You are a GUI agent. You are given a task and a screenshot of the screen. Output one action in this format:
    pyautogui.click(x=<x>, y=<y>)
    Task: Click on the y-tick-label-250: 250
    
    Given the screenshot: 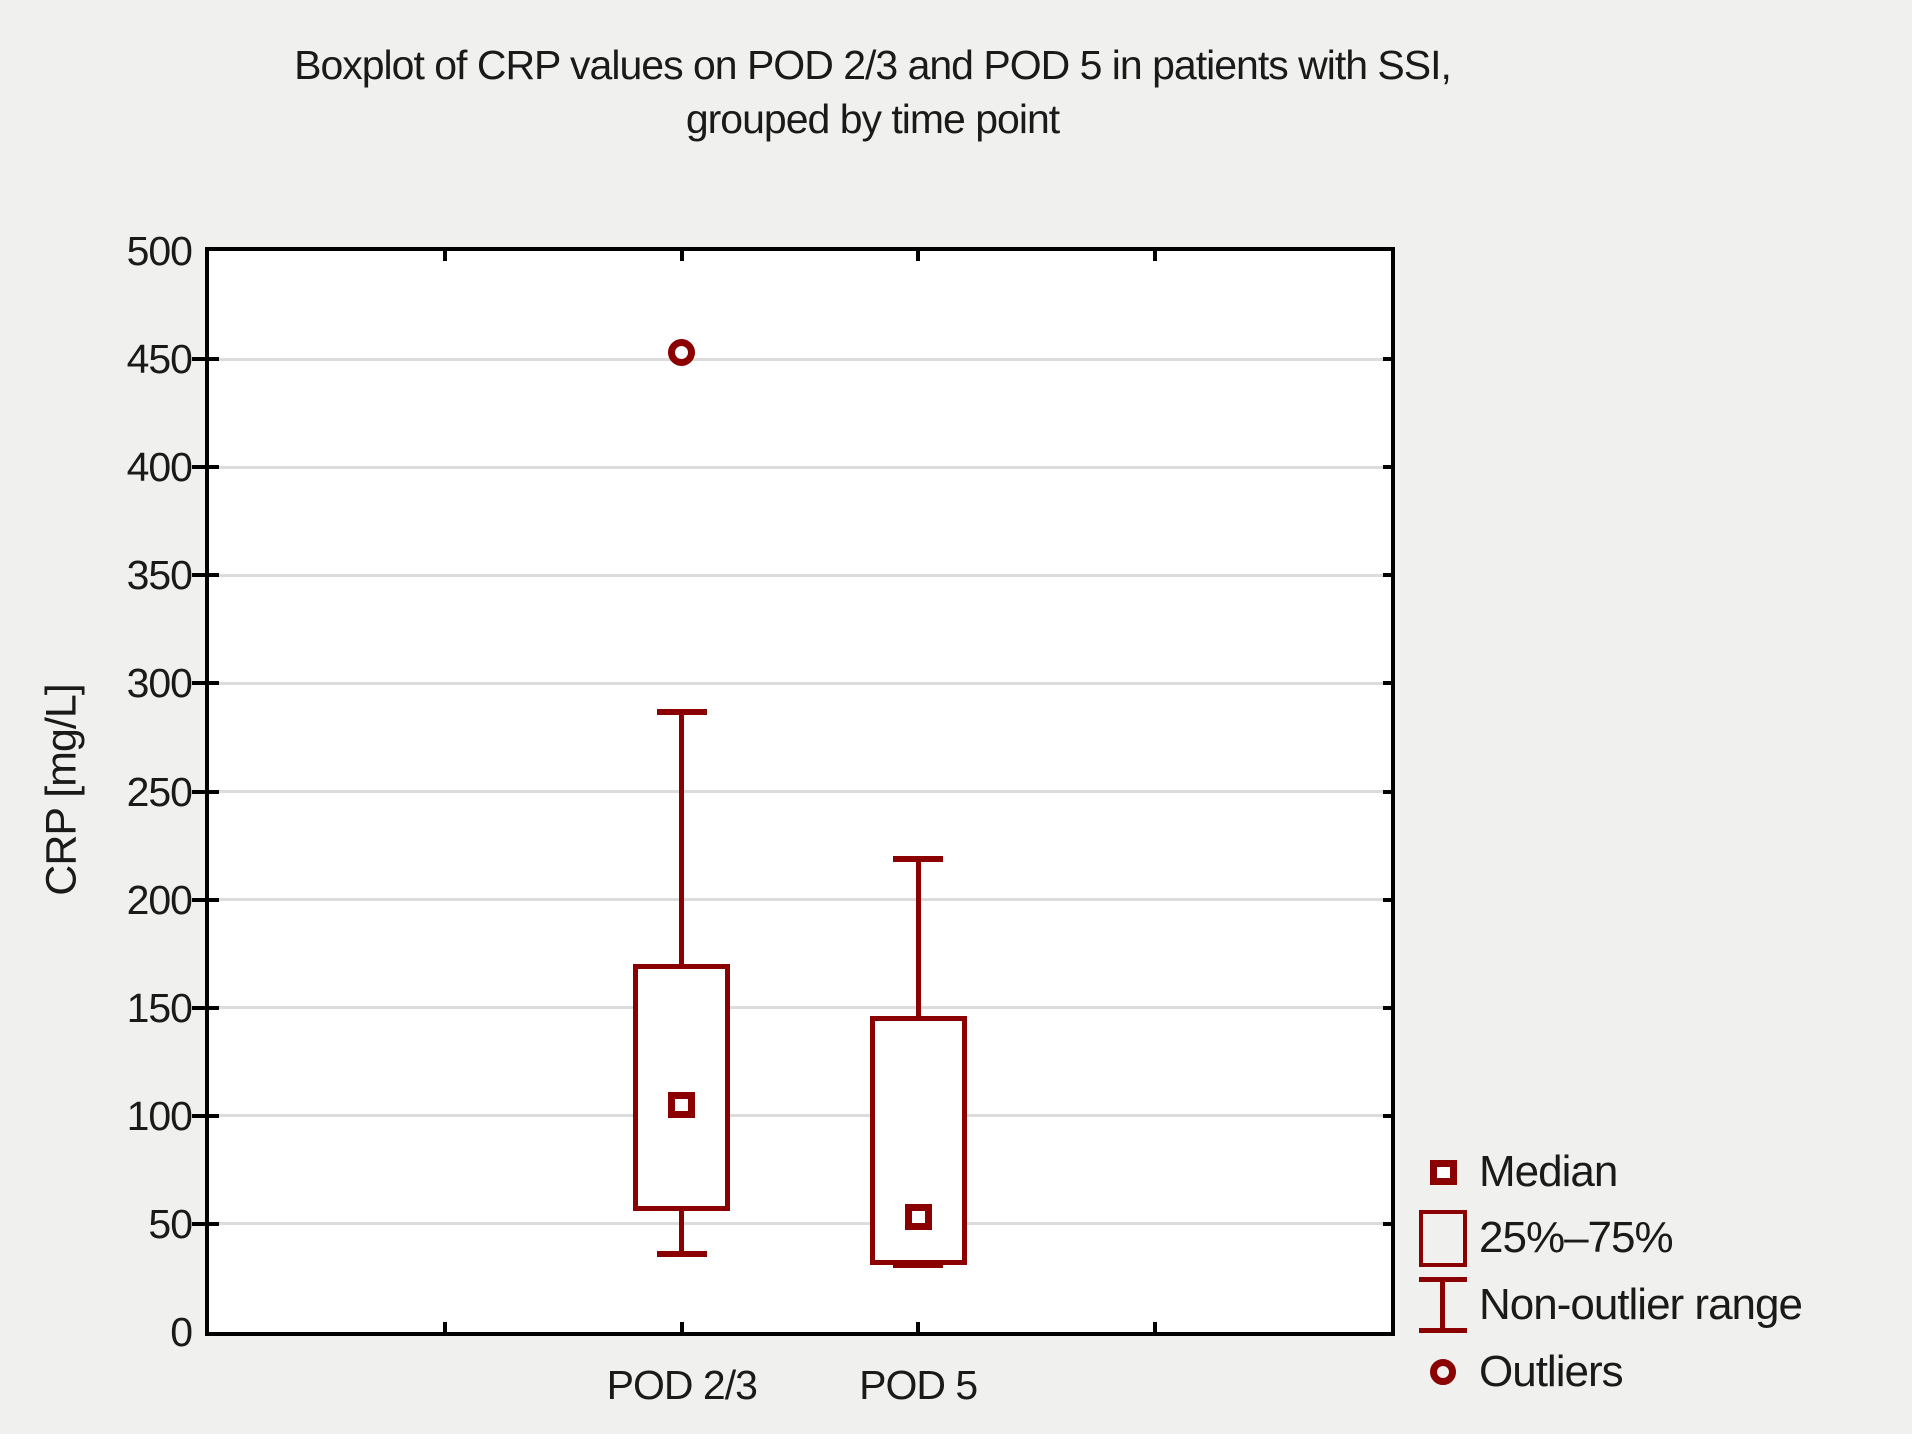 What is the action you would take?
    pyautogui.click(x=159, y=791)
    